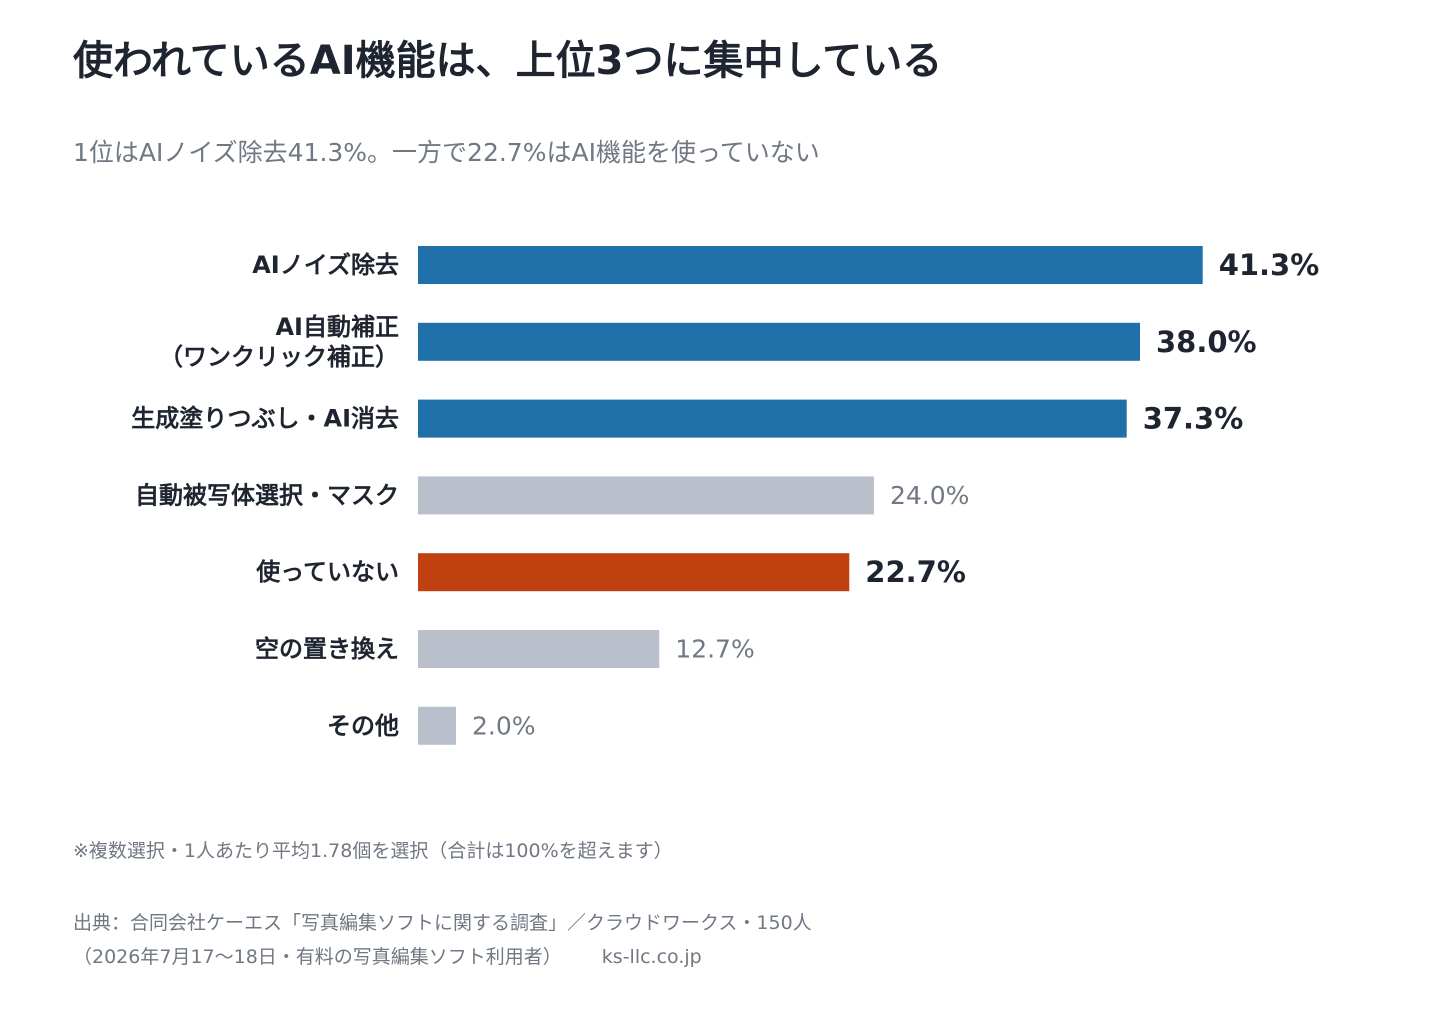  I want to click on category-label-line: その他, so click(363, 726).